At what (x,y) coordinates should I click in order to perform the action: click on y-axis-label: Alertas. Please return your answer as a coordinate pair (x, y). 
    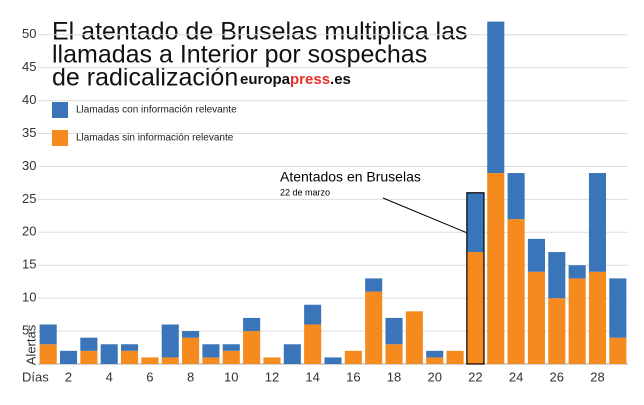
    Looking at the image, I should click on (30, 344).